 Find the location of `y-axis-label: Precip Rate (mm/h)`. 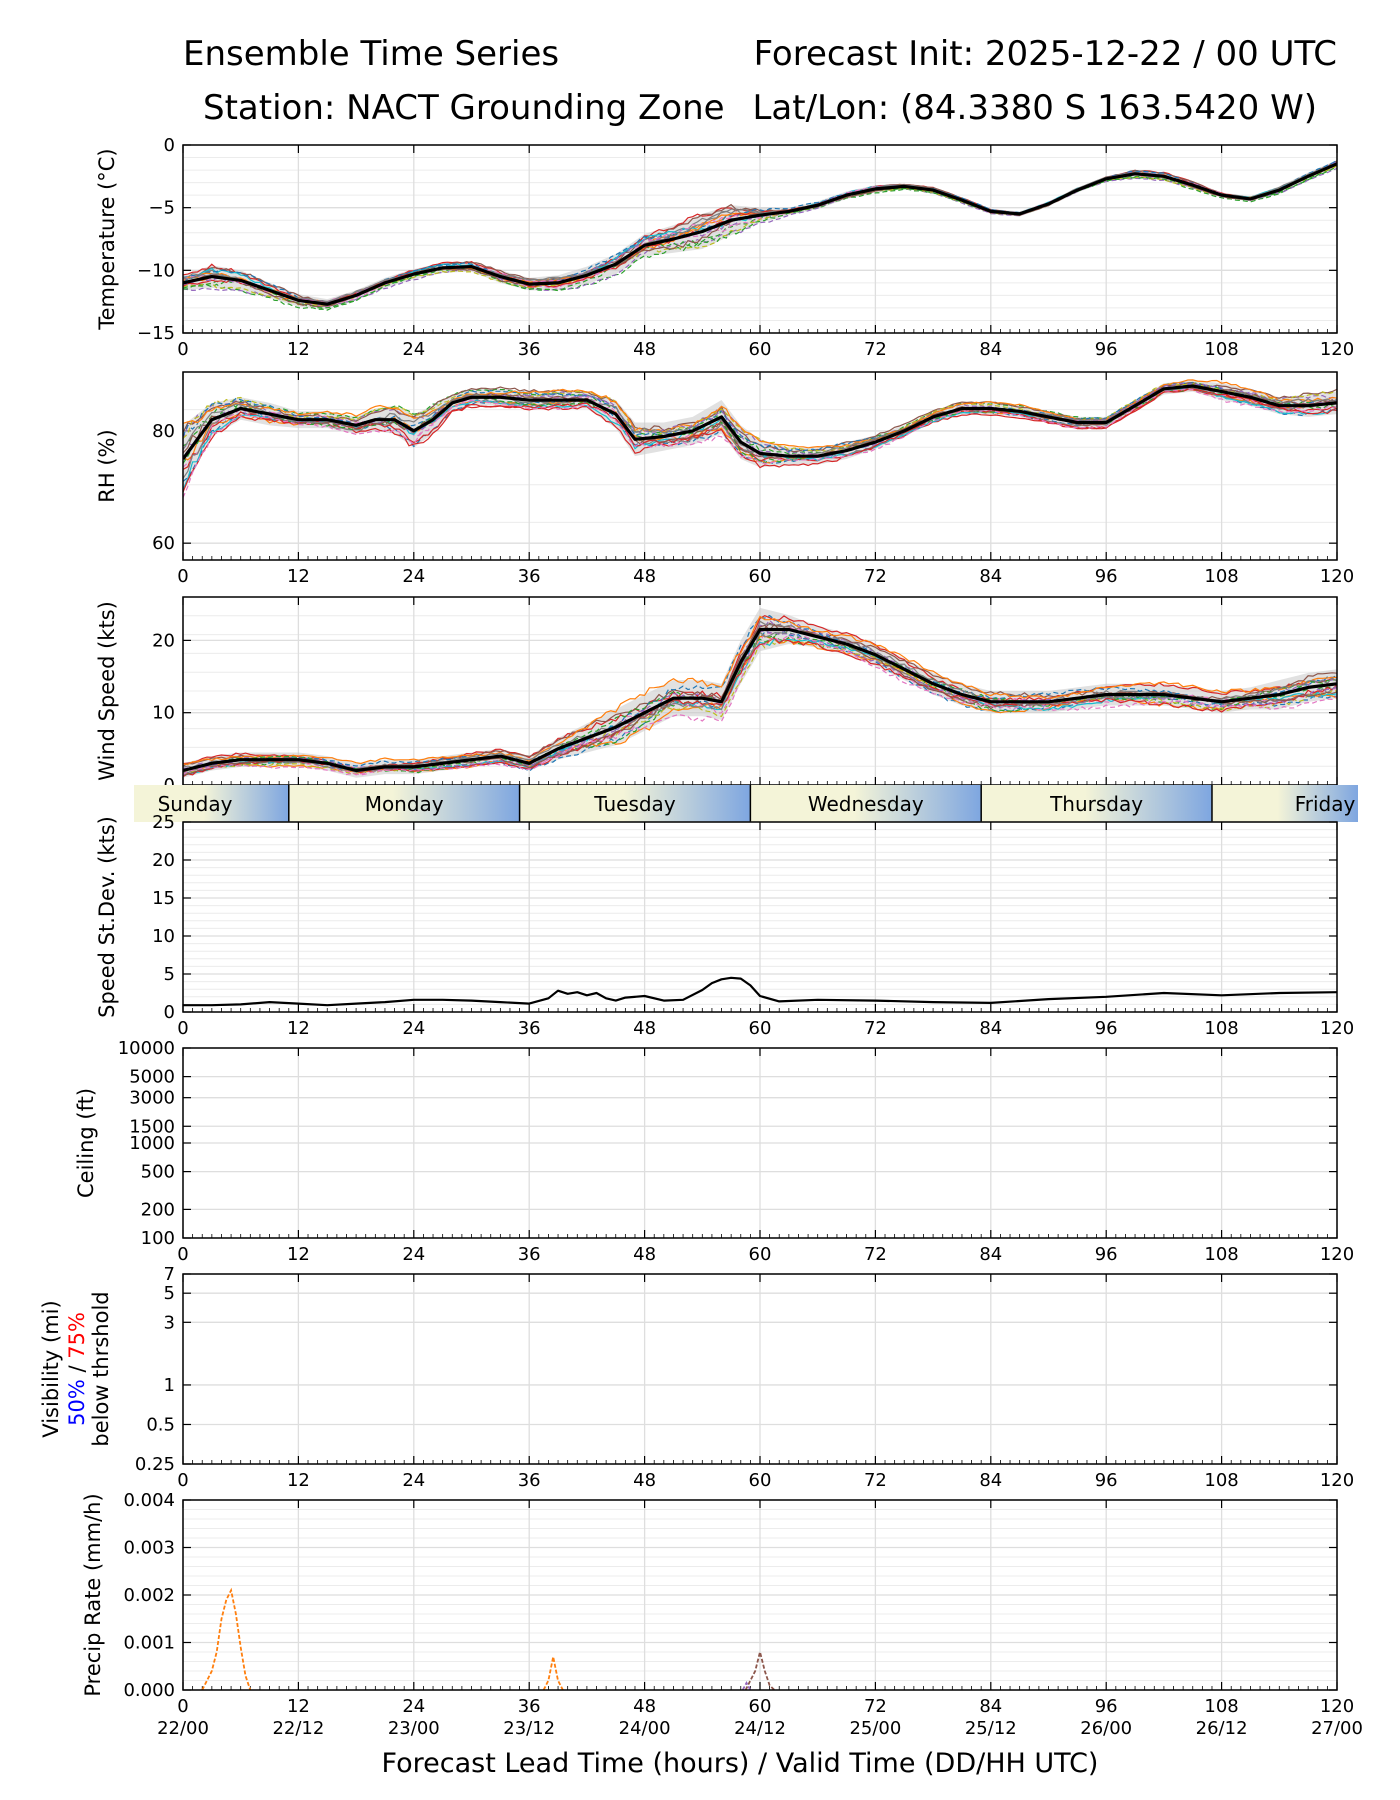

y-axis-label: Precip Rate (mm/h) is located at coordinates (93, 1594).